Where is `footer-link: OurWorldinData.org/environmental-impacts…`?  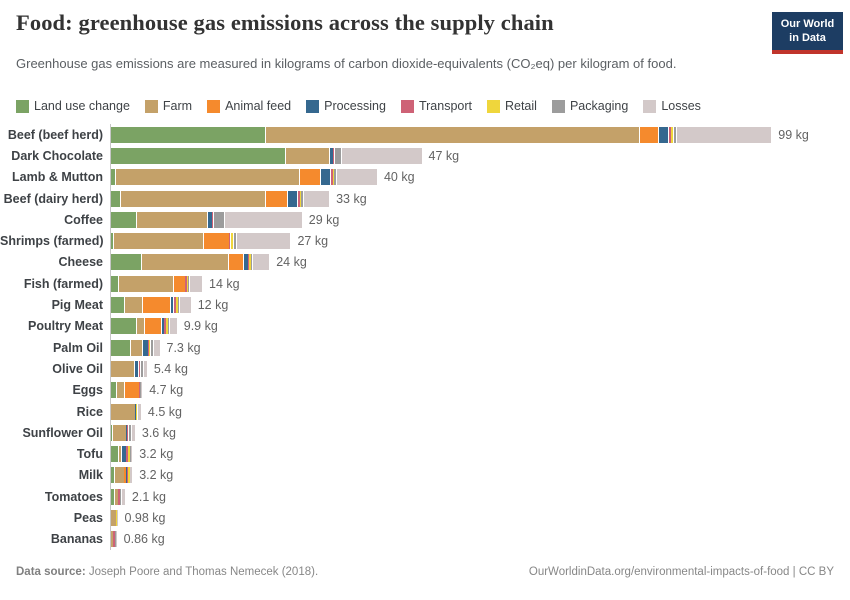 footer-link: OurWorldinData.org/environmental-impacts… is located at coordinates (659, 572).